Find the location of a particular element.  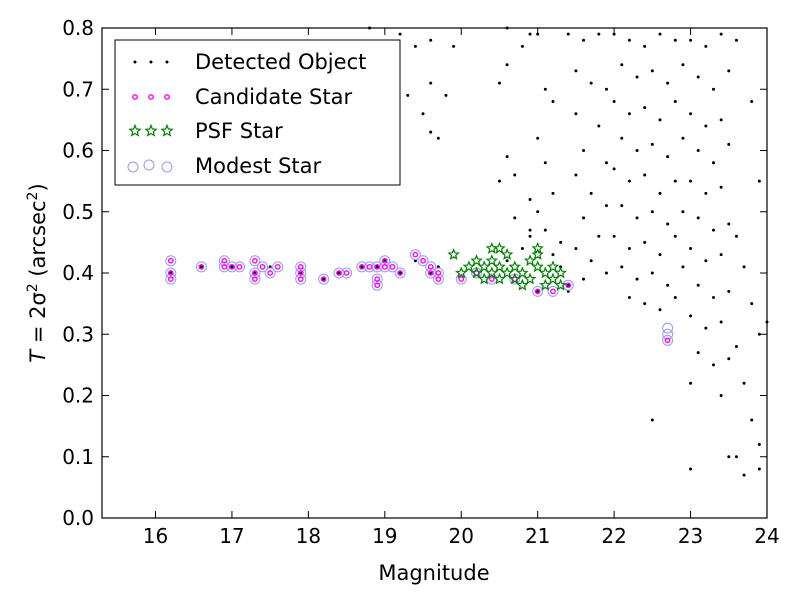

y-tick-label: 0.5 is located at coordinates (78, 212).